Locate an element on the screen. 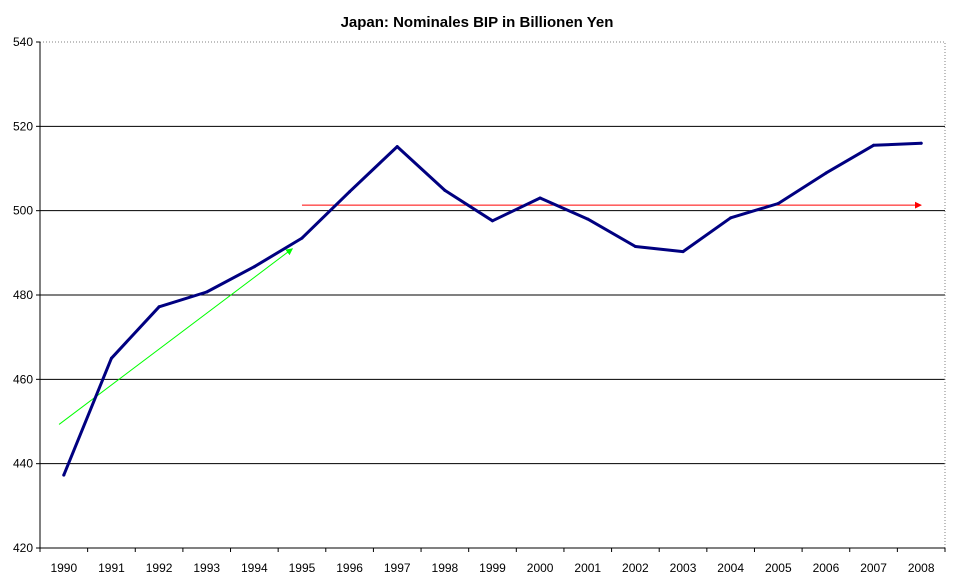  data-point-1994 is located at coordinates (254, 267).